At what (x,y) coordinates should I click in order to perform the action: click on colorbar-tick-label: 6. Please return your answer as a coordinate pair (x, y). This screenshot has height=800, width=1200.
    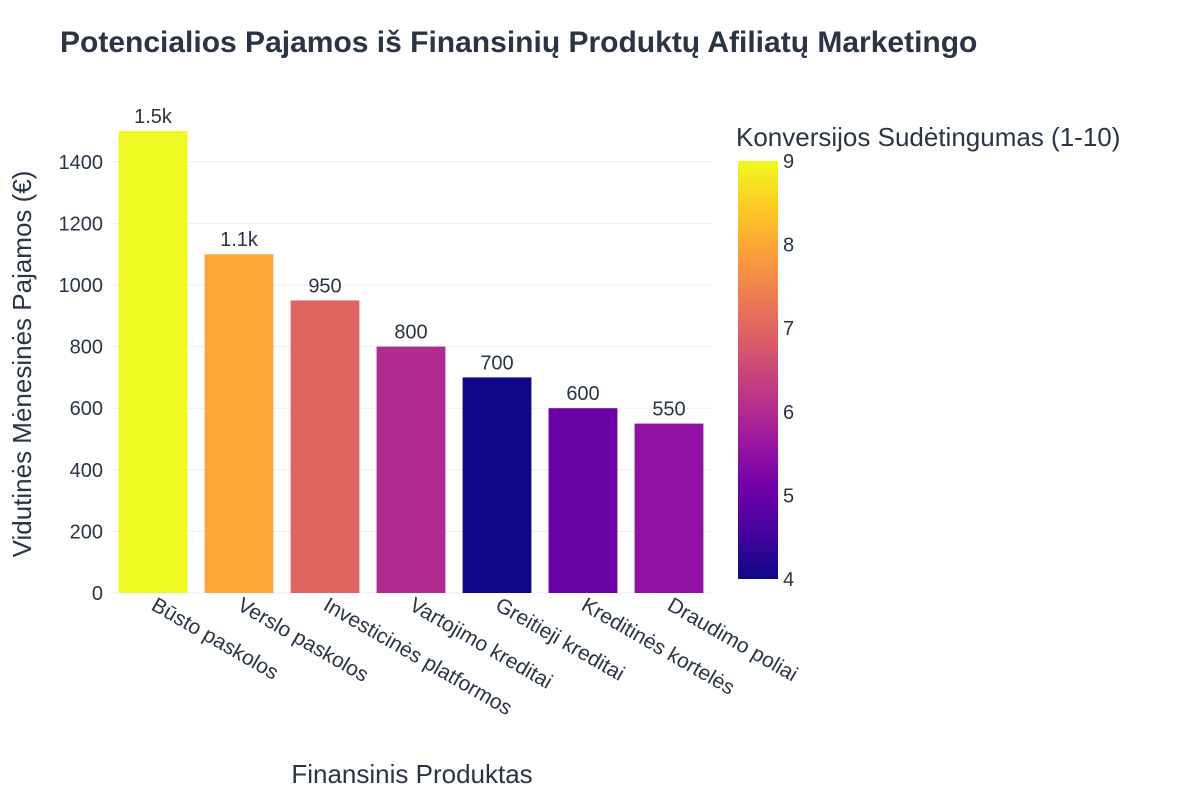
    Looking at the image, I should click on (788, 413).